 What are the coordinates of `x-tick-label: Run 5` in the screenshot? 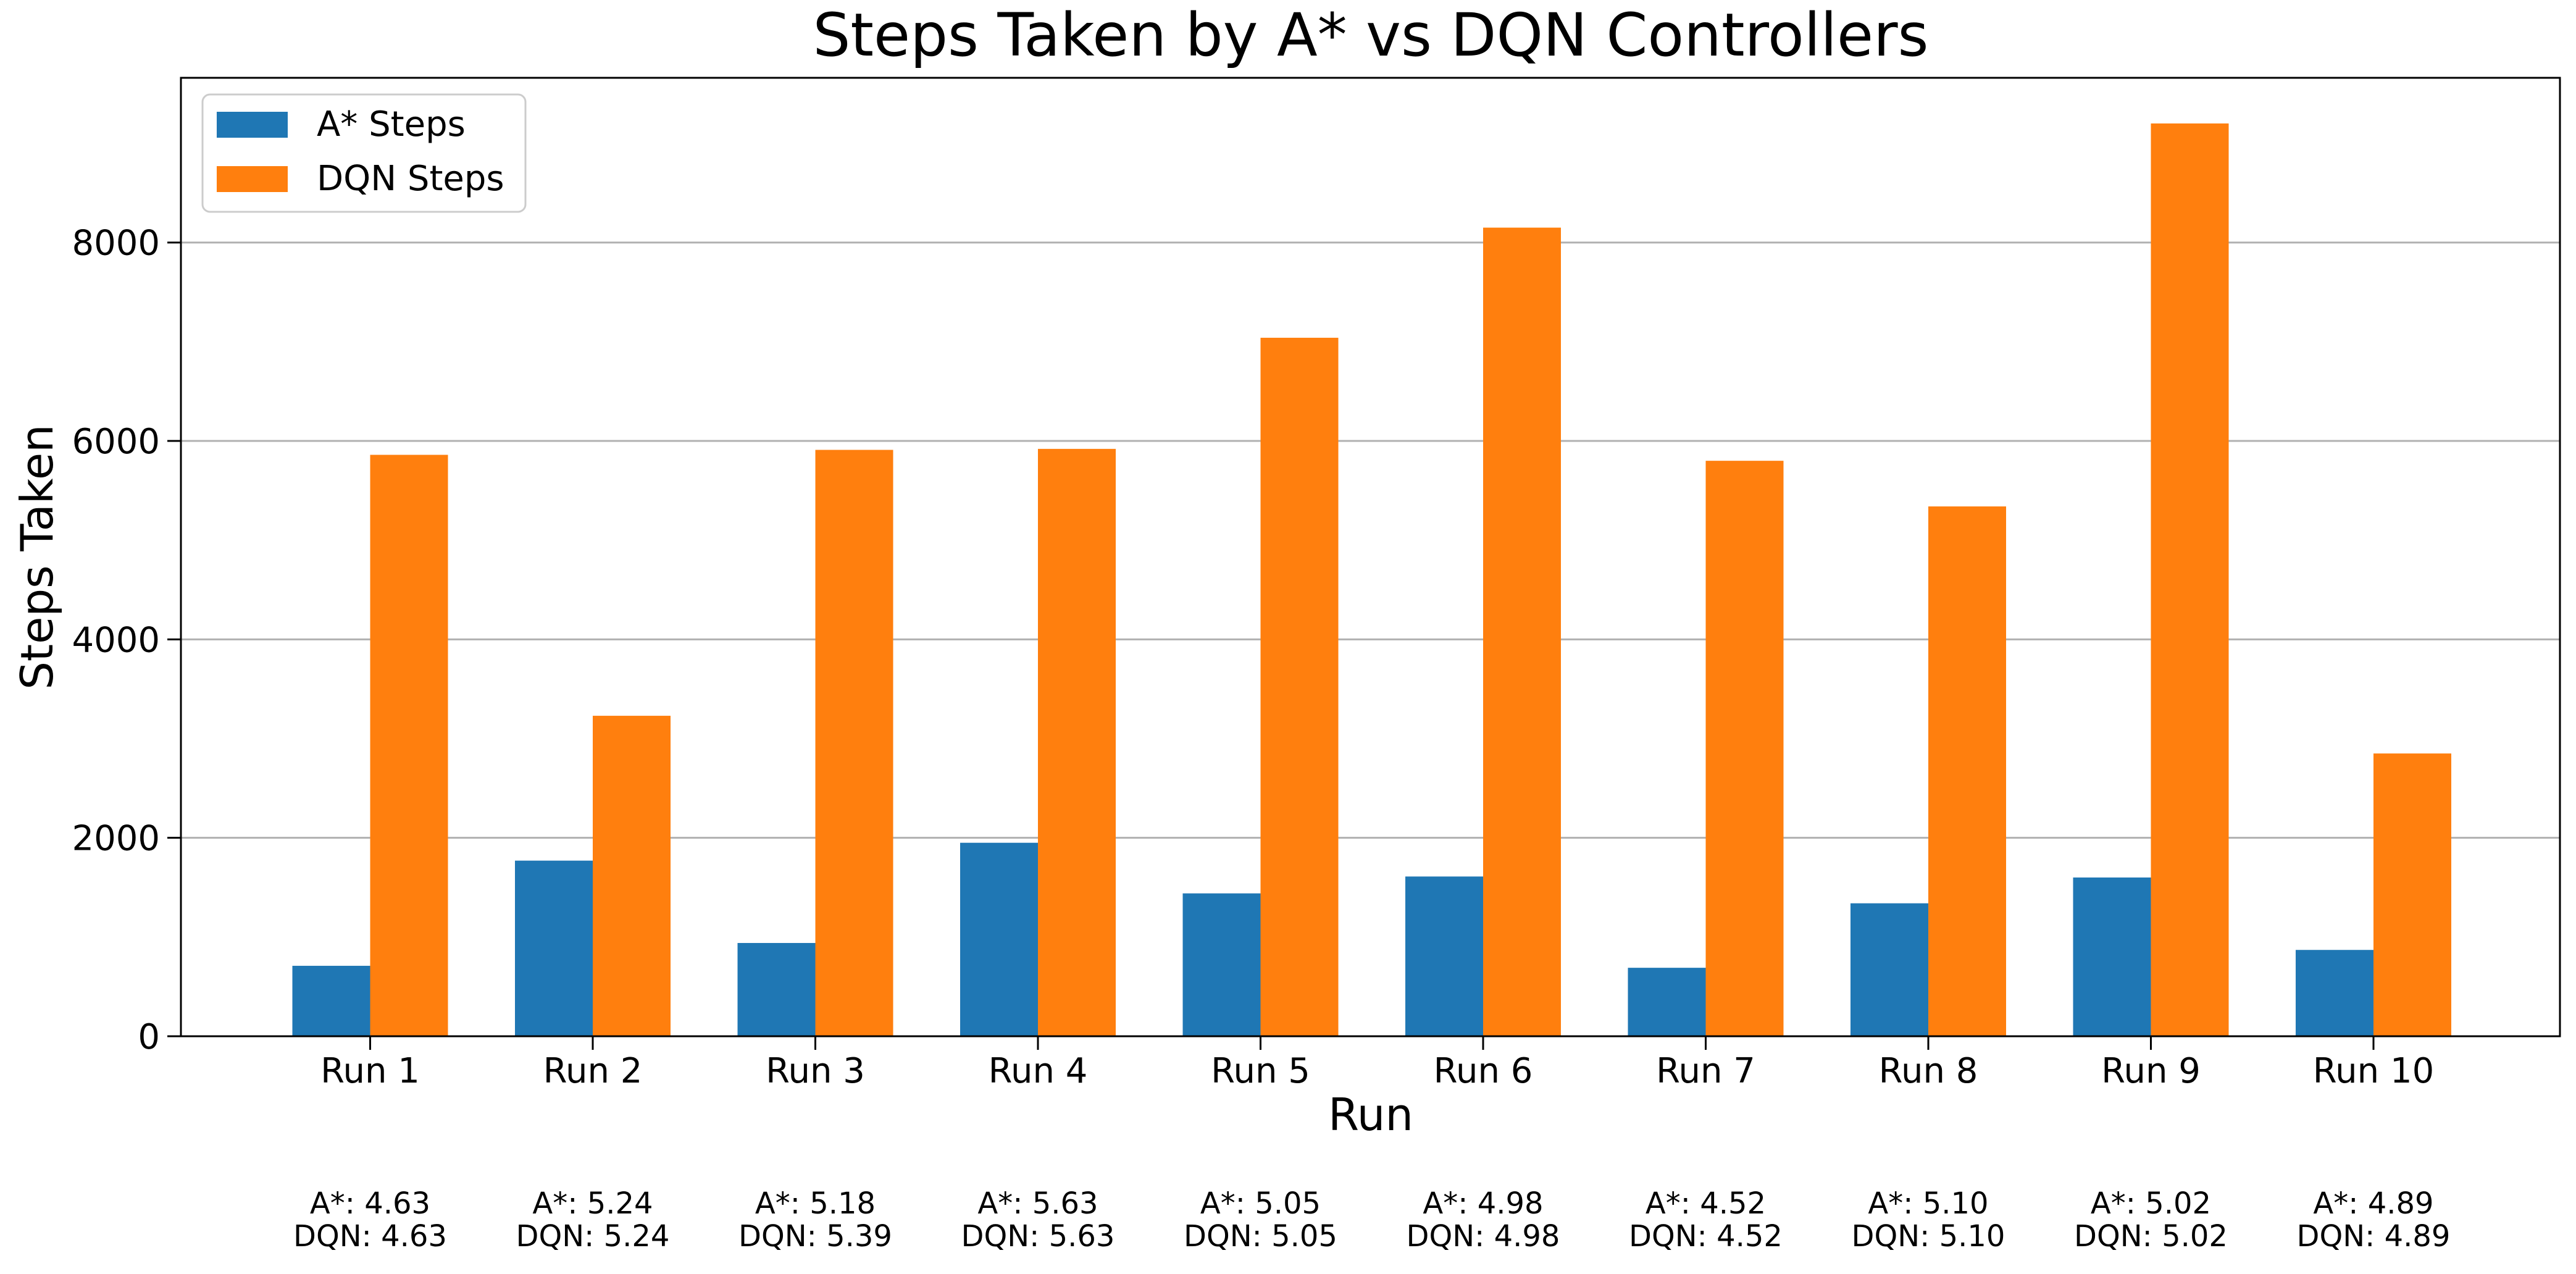 It's located at (1260, 1071).